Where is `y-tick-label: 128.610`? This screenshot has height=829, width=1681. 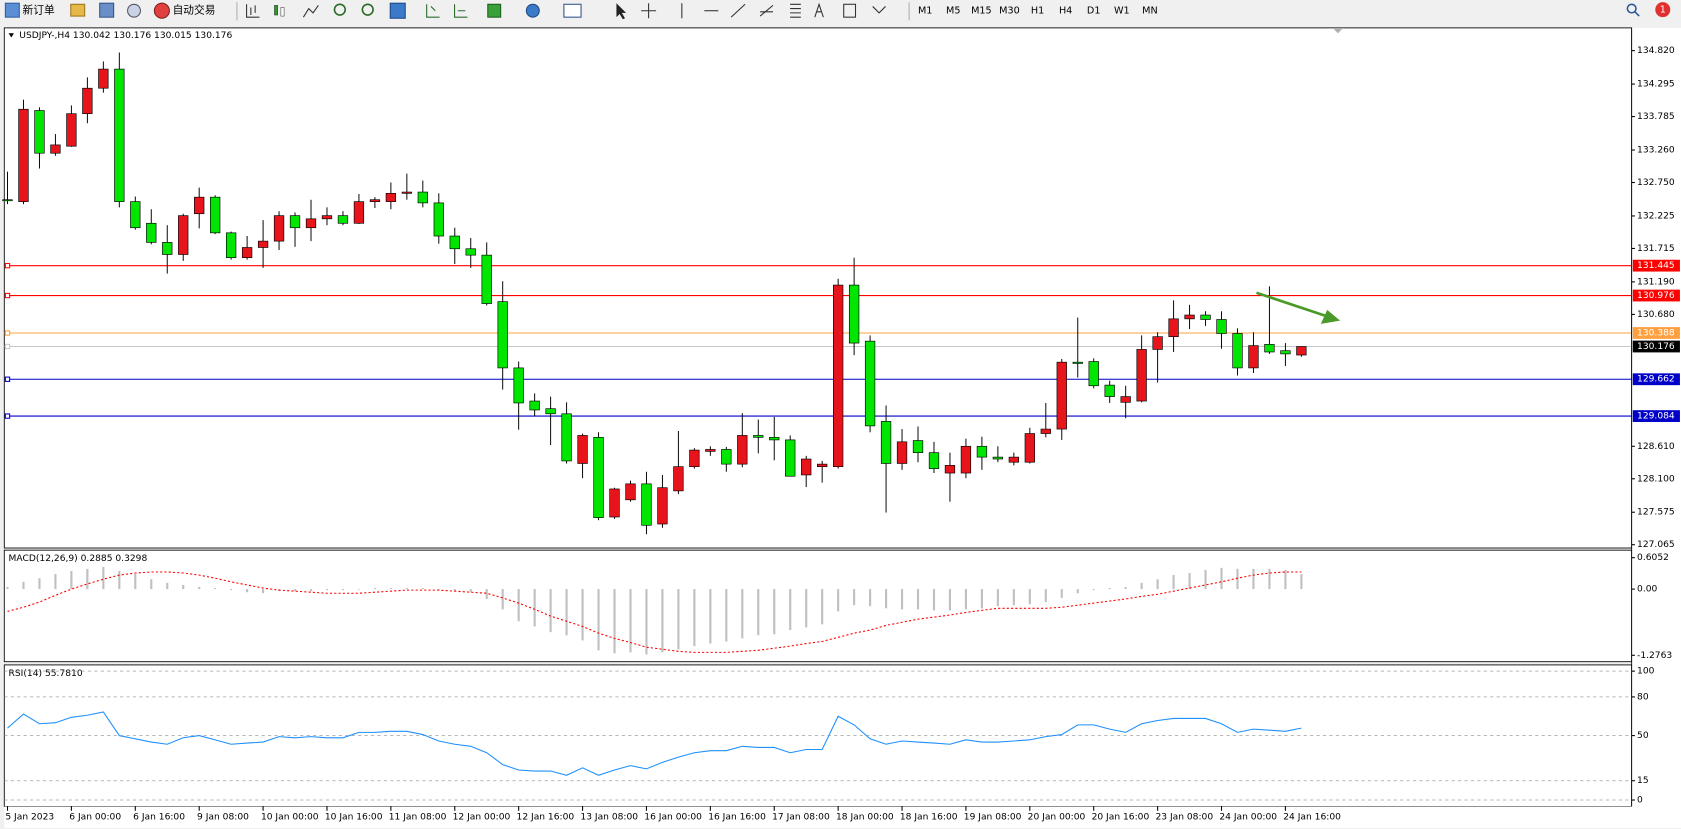
y-tick-label: 128.610 is located at coordinates (1656, 447).